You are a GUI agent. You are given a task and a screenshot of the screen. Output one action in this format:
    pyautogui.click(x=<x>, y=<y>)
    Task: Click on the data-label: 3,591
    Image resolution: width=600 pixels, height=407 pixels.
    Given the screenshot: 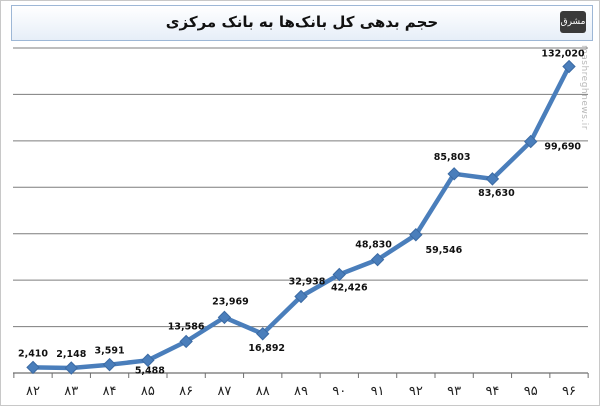 What is the action you would take?
    pyautogui.click(x=110, y=351)
    